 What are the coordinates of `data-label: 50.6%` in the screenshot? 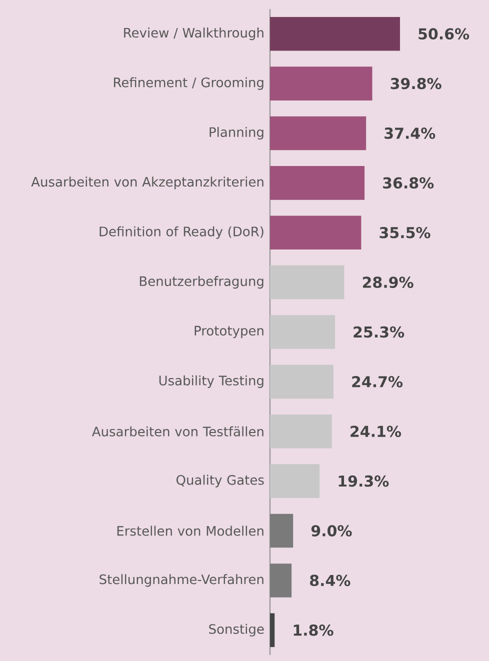 It's located at (444, 34).